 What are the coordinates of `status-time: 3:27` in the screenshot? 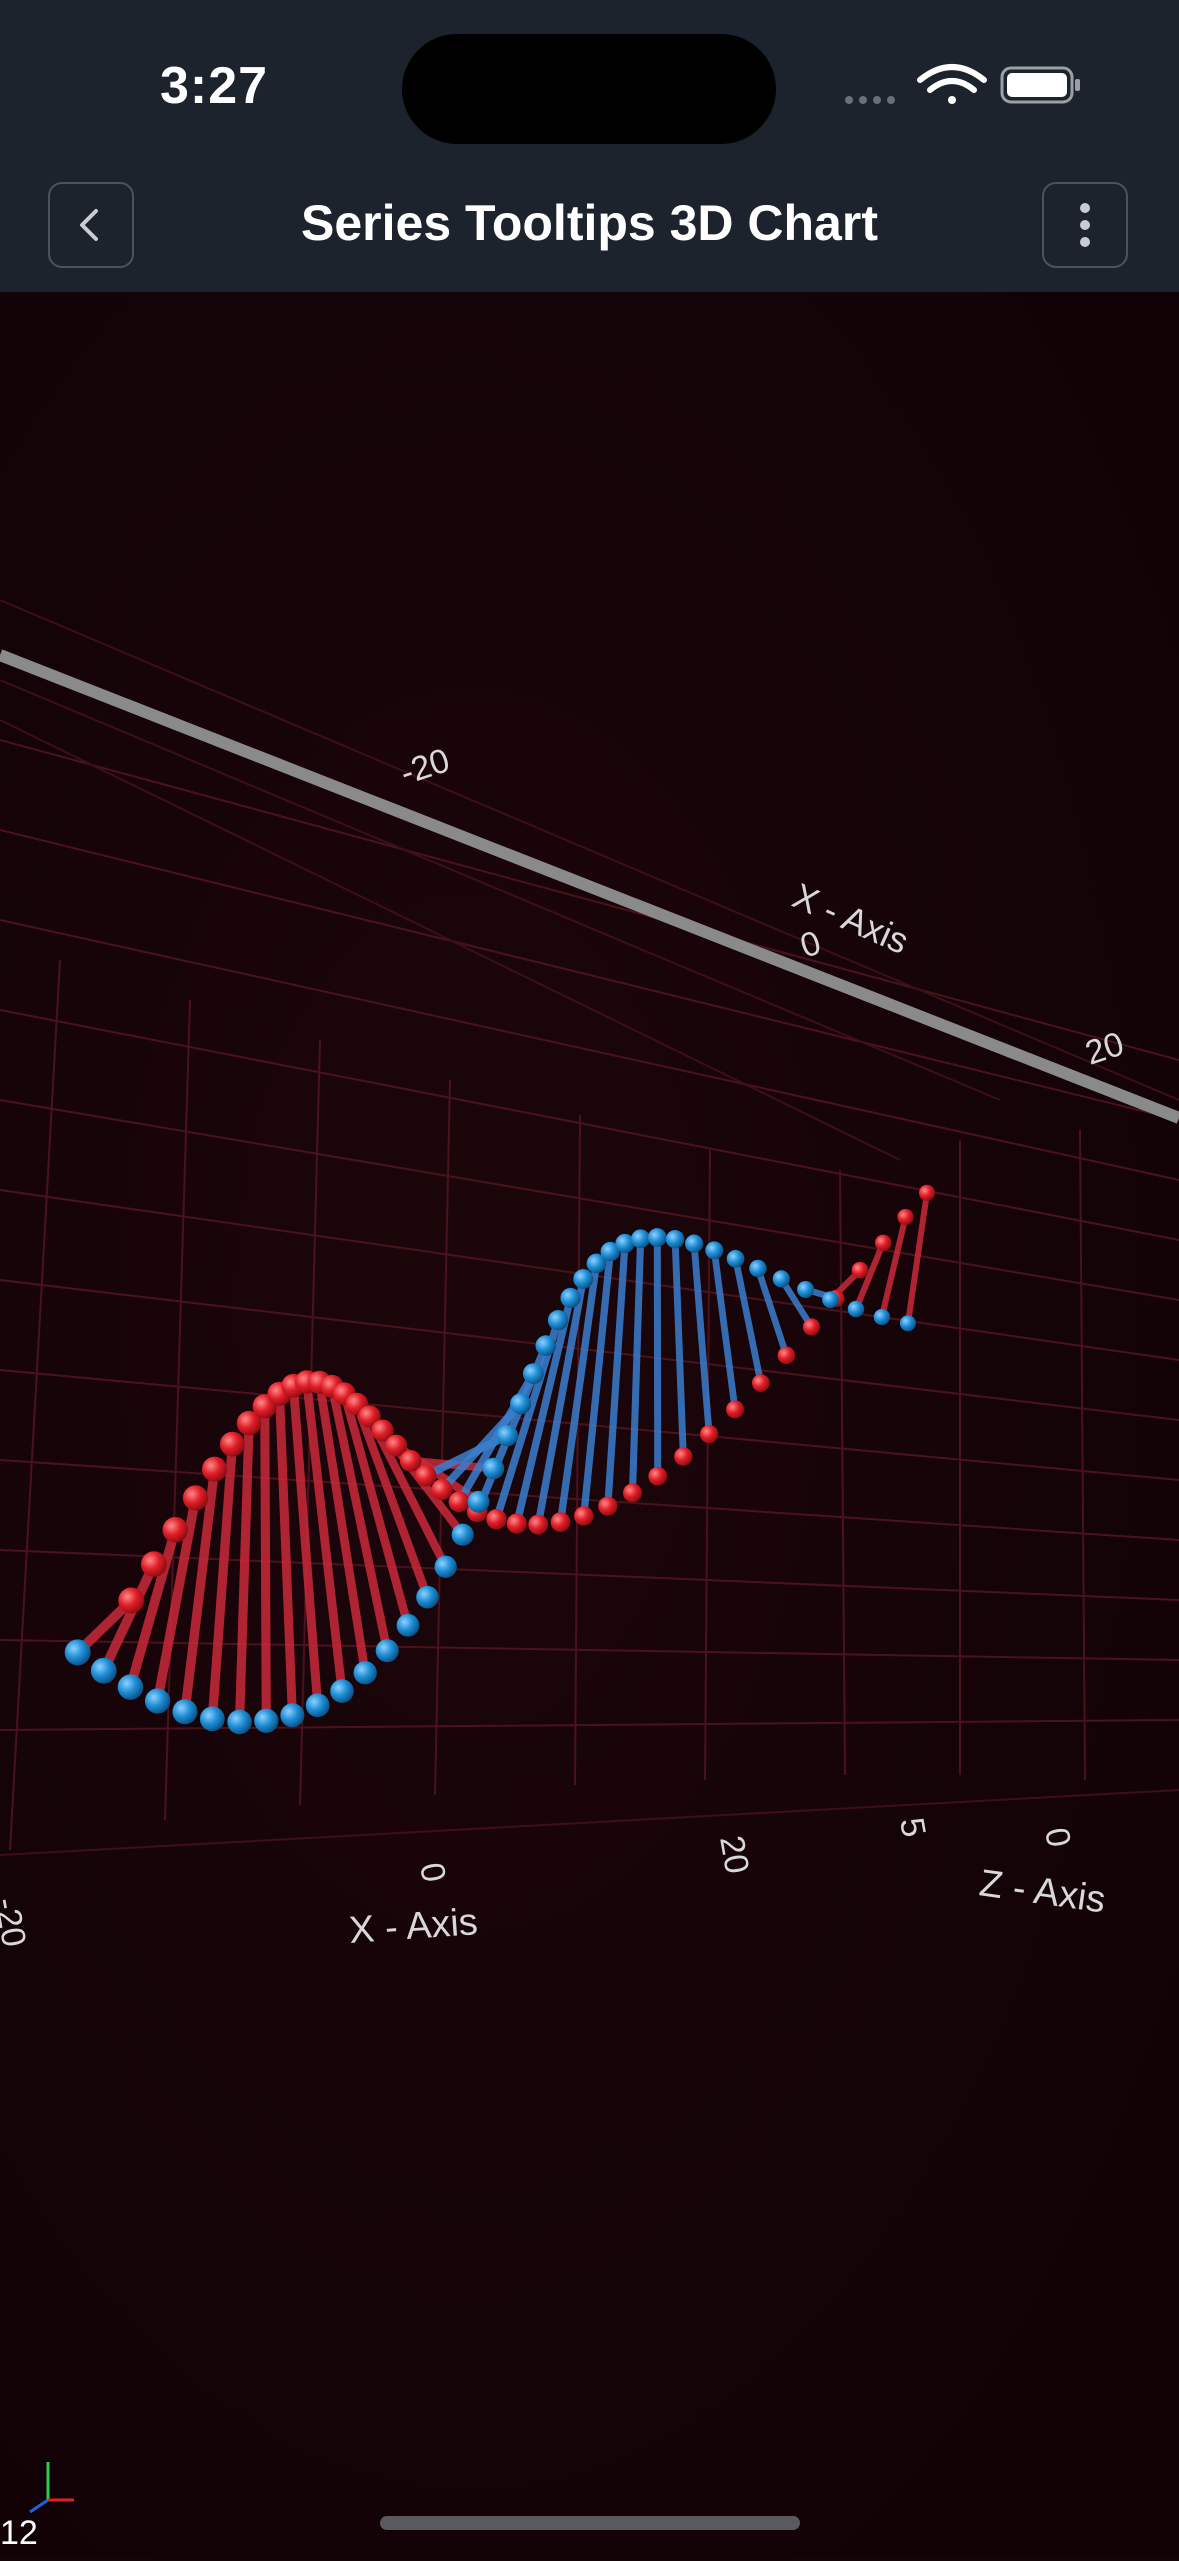 It's located at (214, 86).